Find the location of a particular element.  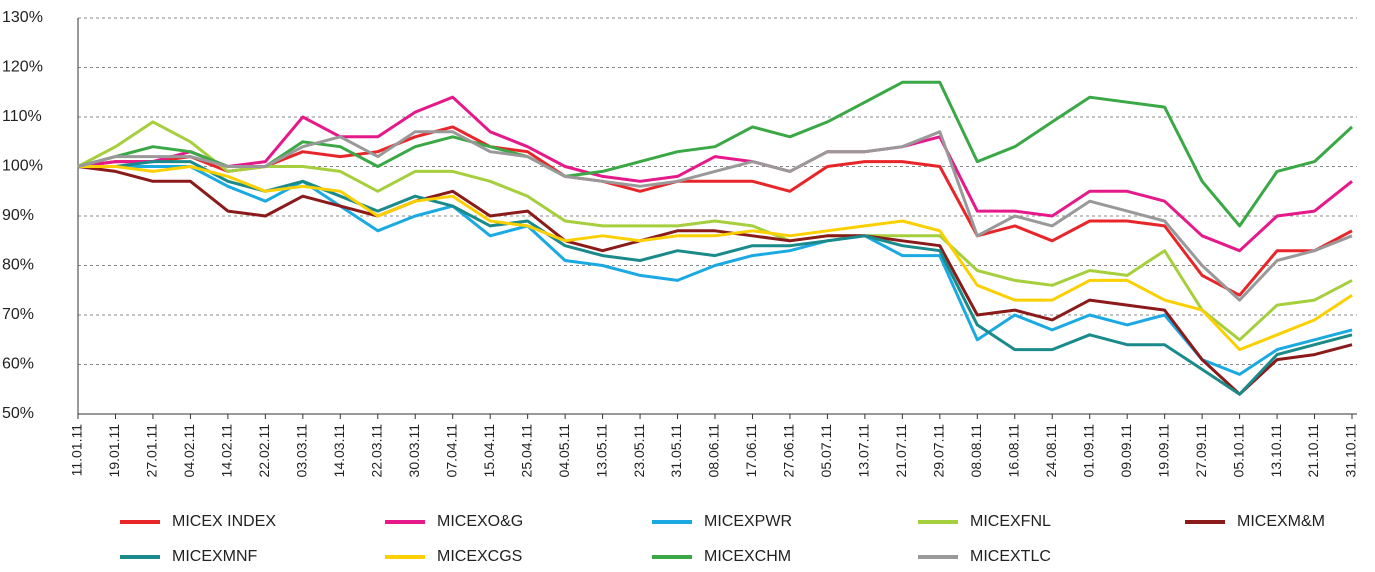

x-tick-label: 30.03.11 is located at coordinates (414, 451).